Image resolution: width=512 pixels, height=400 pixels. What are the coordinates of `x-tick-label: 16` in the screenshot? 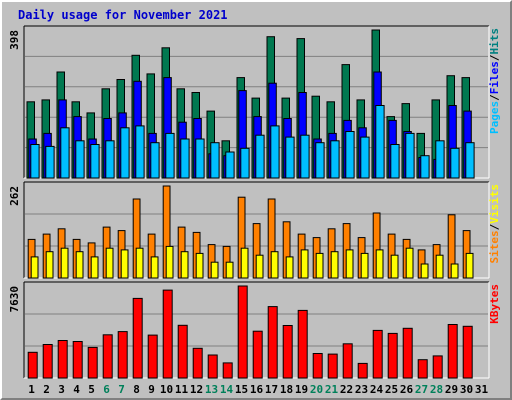 It's located at (257, 389).